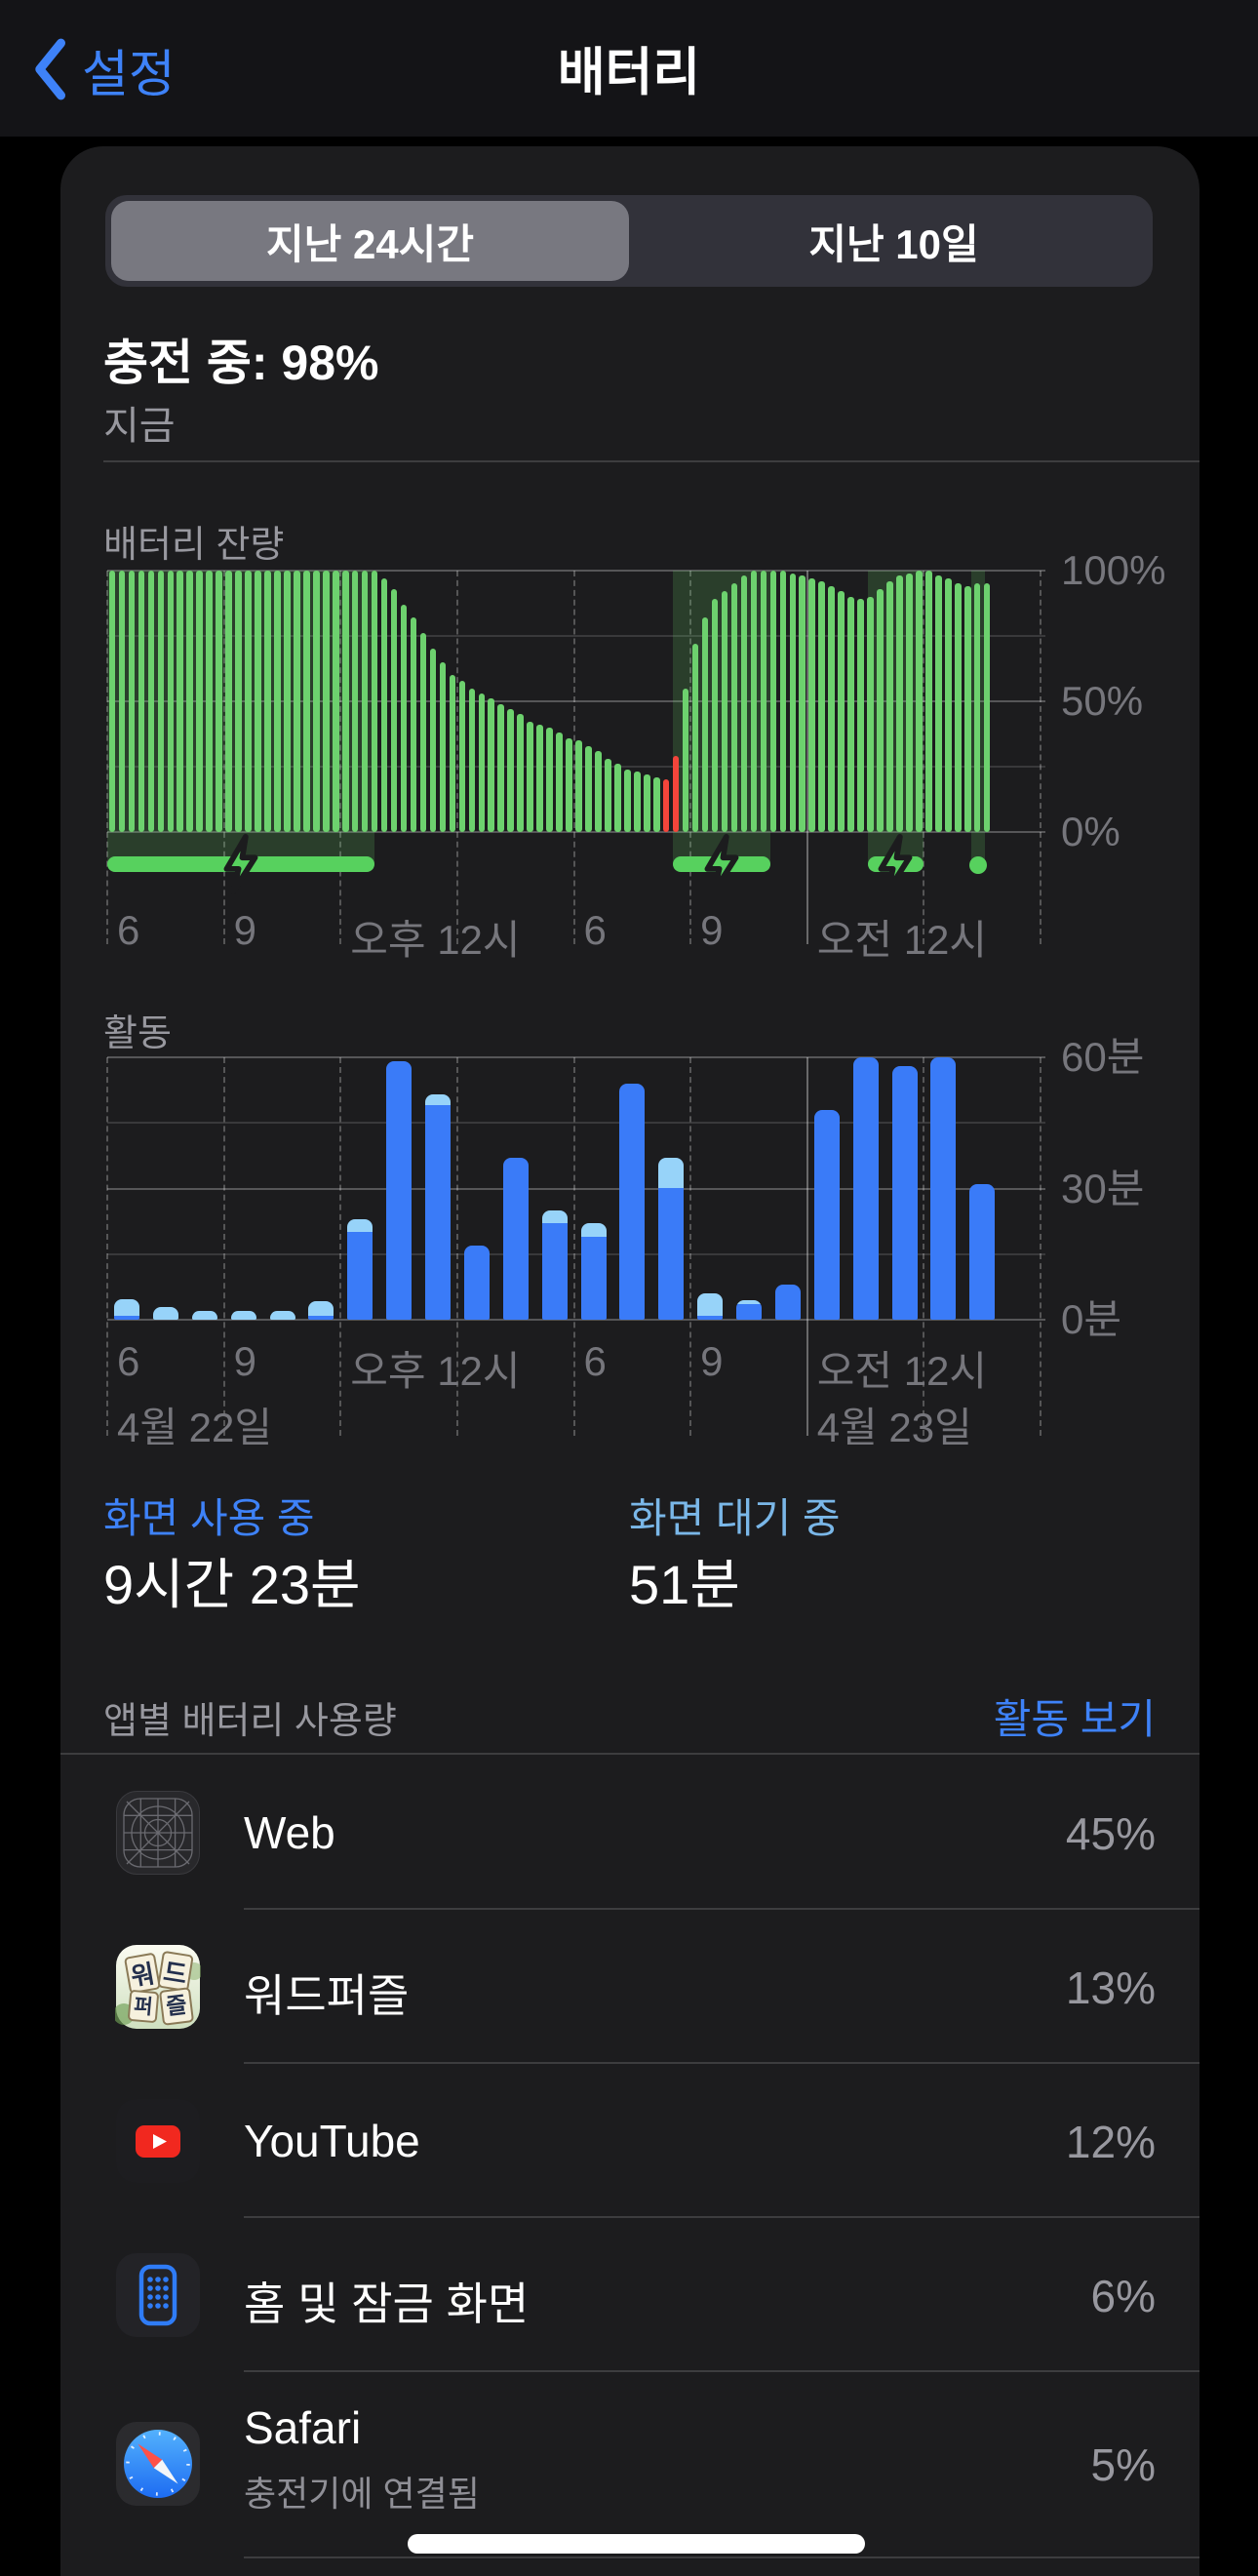 This screenshot has height=2576, width=1258. I want to click on home-indicator, so click(636, 2544).